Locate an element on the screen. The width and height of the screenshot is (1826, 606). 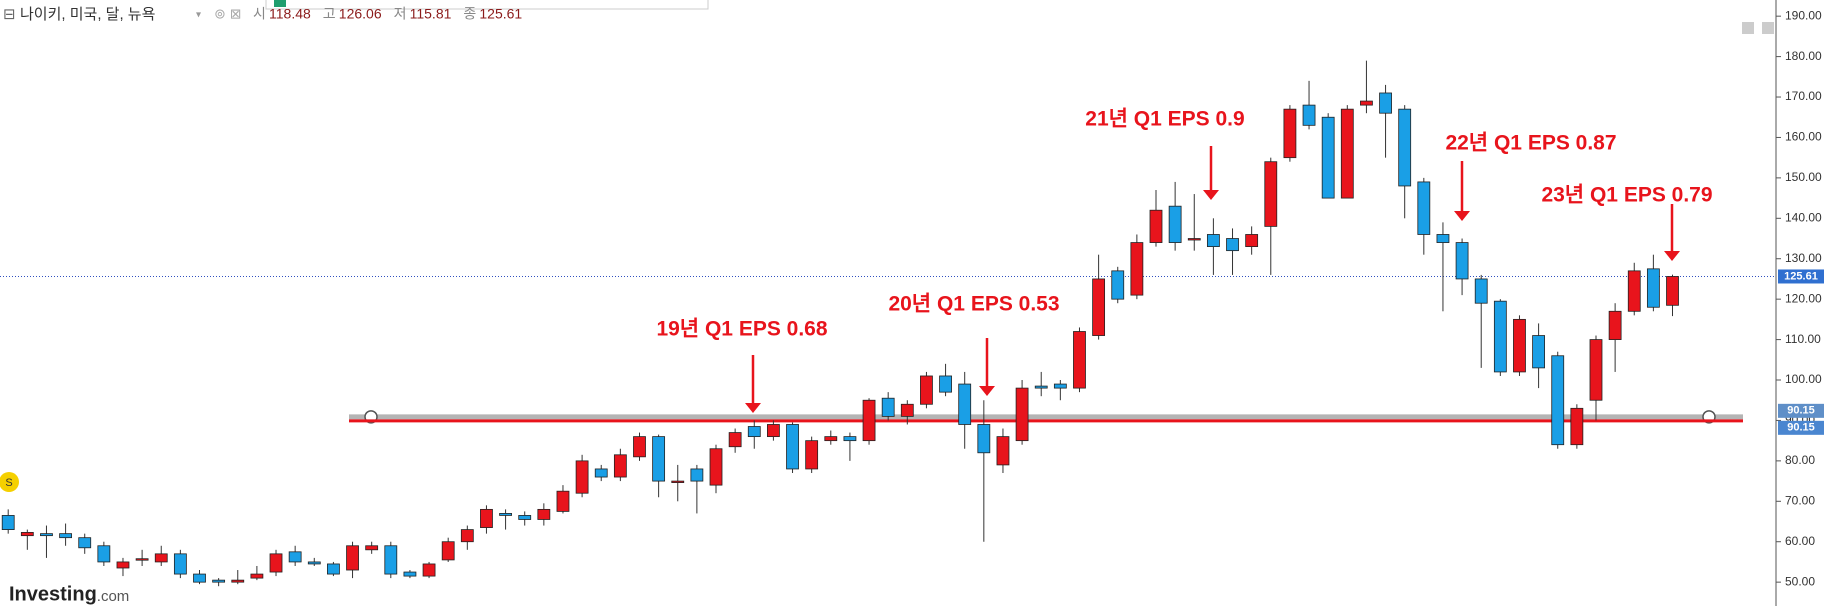
ohlc-value: 126.06 is located at coordinates (360, 14).